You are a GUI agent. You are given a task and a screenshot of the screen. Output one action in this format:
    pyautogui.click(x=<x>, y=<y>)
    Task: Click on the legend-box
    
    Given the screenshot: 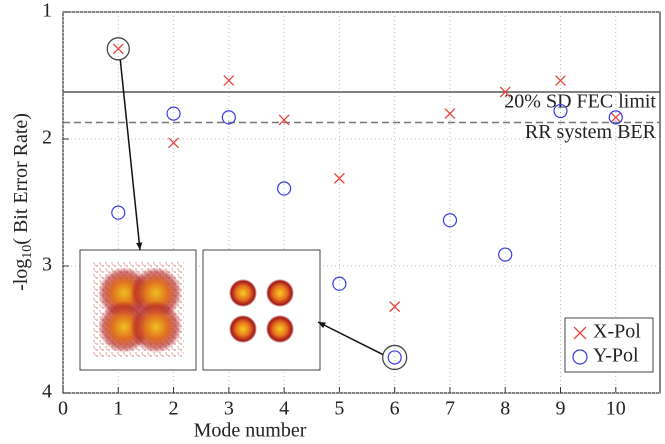 What is the action you would take?
    pyautogui.click(x=609, y=345)
    